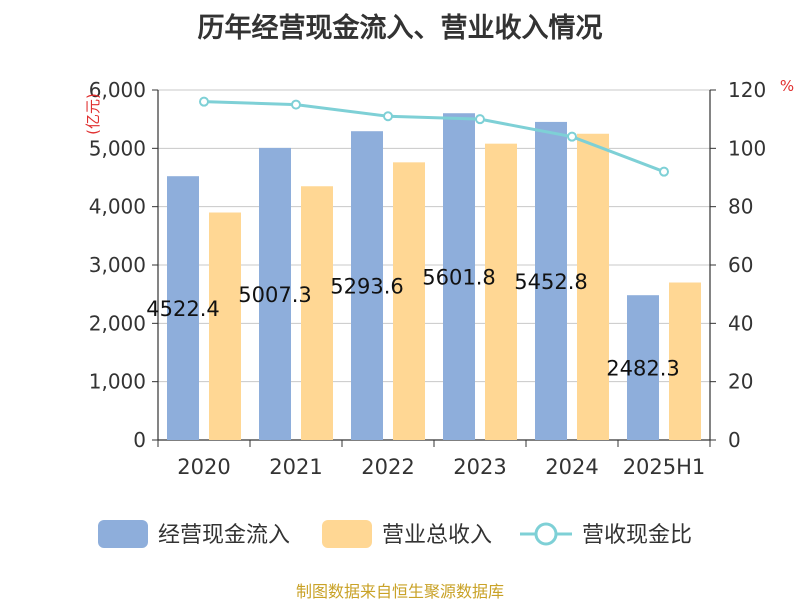 This screenshot has width=800, height=602. I want to click on data-label: 5007.3, so click(274, 295).